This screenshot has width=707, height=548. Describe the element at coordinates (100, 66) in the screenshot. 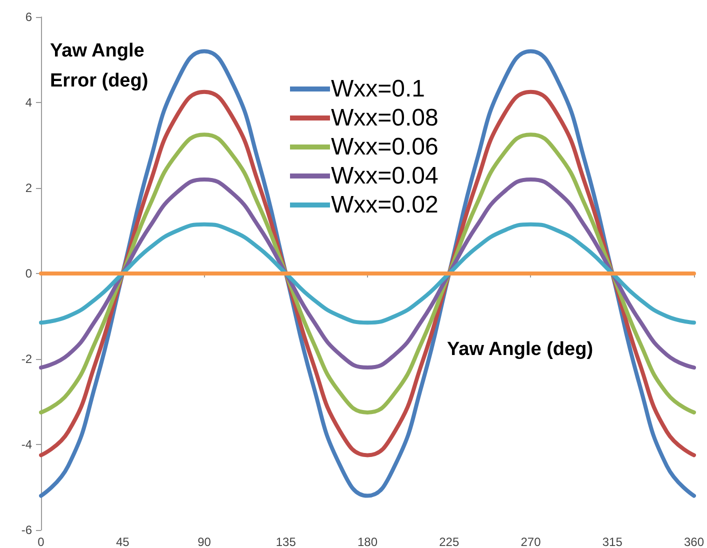

I see `y-axis-title: Yaw Angle Error (deg)` at that location.